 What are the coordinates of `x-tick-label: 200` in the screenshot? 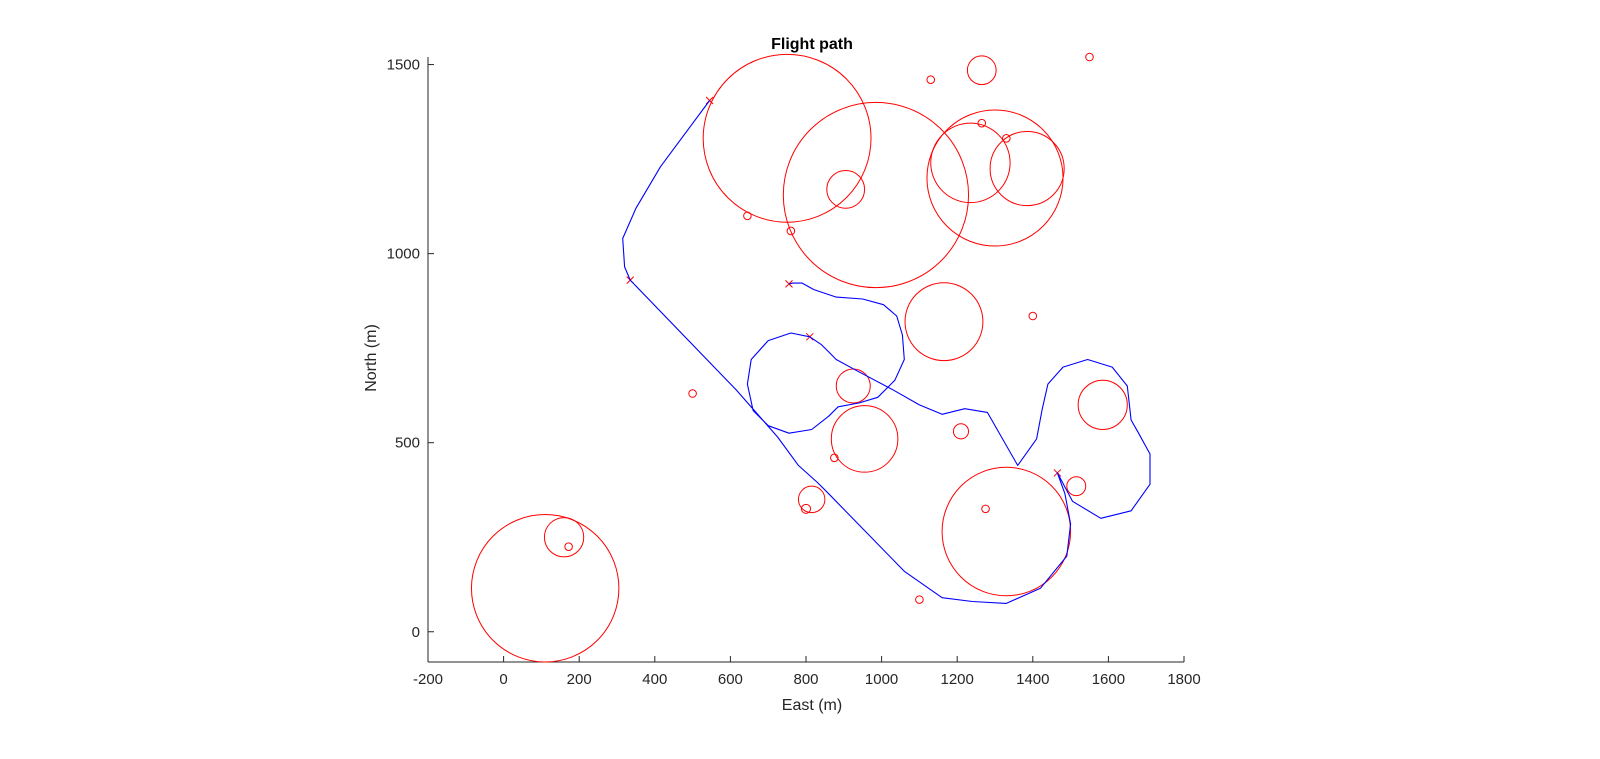 It's located at (579, 679).